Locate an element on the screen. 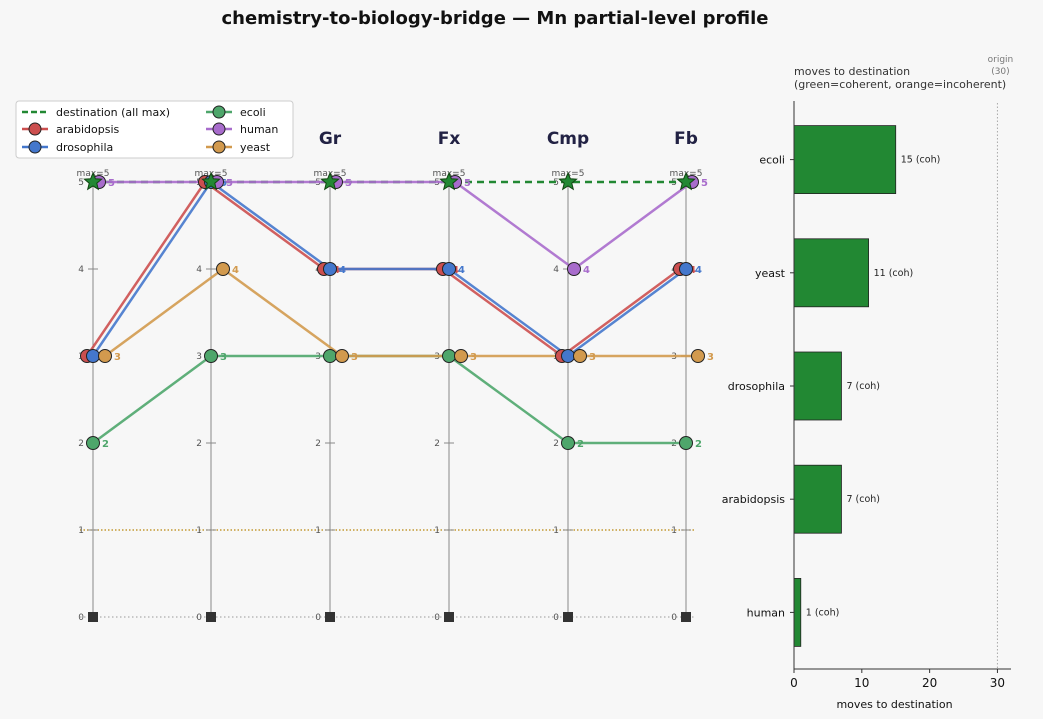 The image size is (1043, 719). bar-category-label: human is located at coordinates (766, 612).